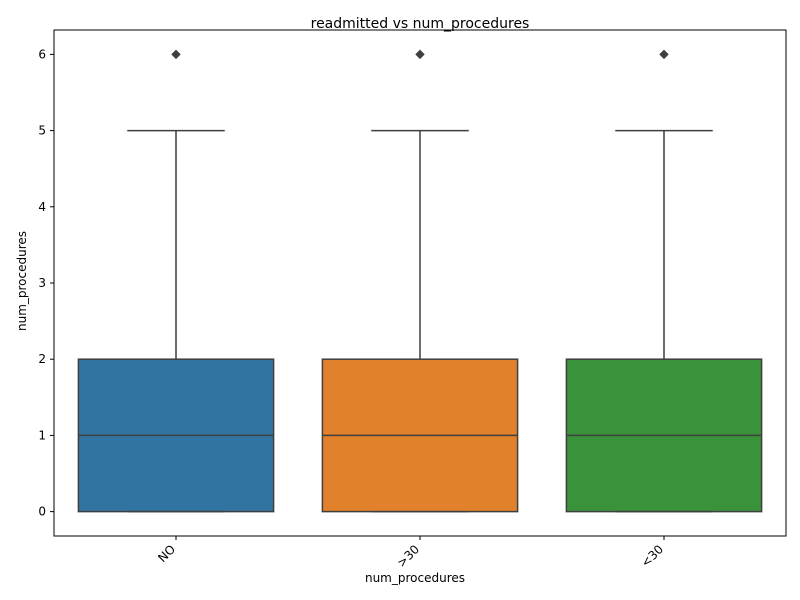 The width and height of the screenshot is (800, 600). What do you see at coordinates (42, 283) in the screenshot?
I see `y-tick-label: 3` at bounding box center [42, 283].